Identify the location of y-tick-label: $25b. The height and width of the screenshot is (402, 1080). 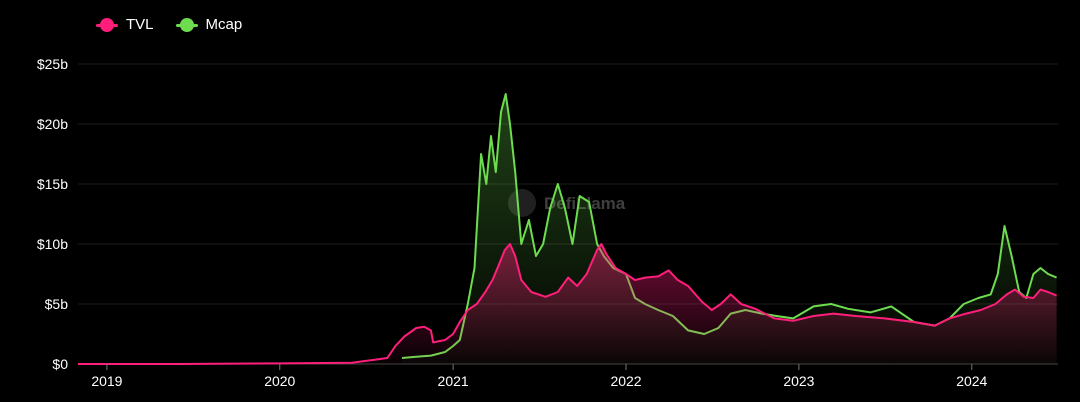
(52, 64).